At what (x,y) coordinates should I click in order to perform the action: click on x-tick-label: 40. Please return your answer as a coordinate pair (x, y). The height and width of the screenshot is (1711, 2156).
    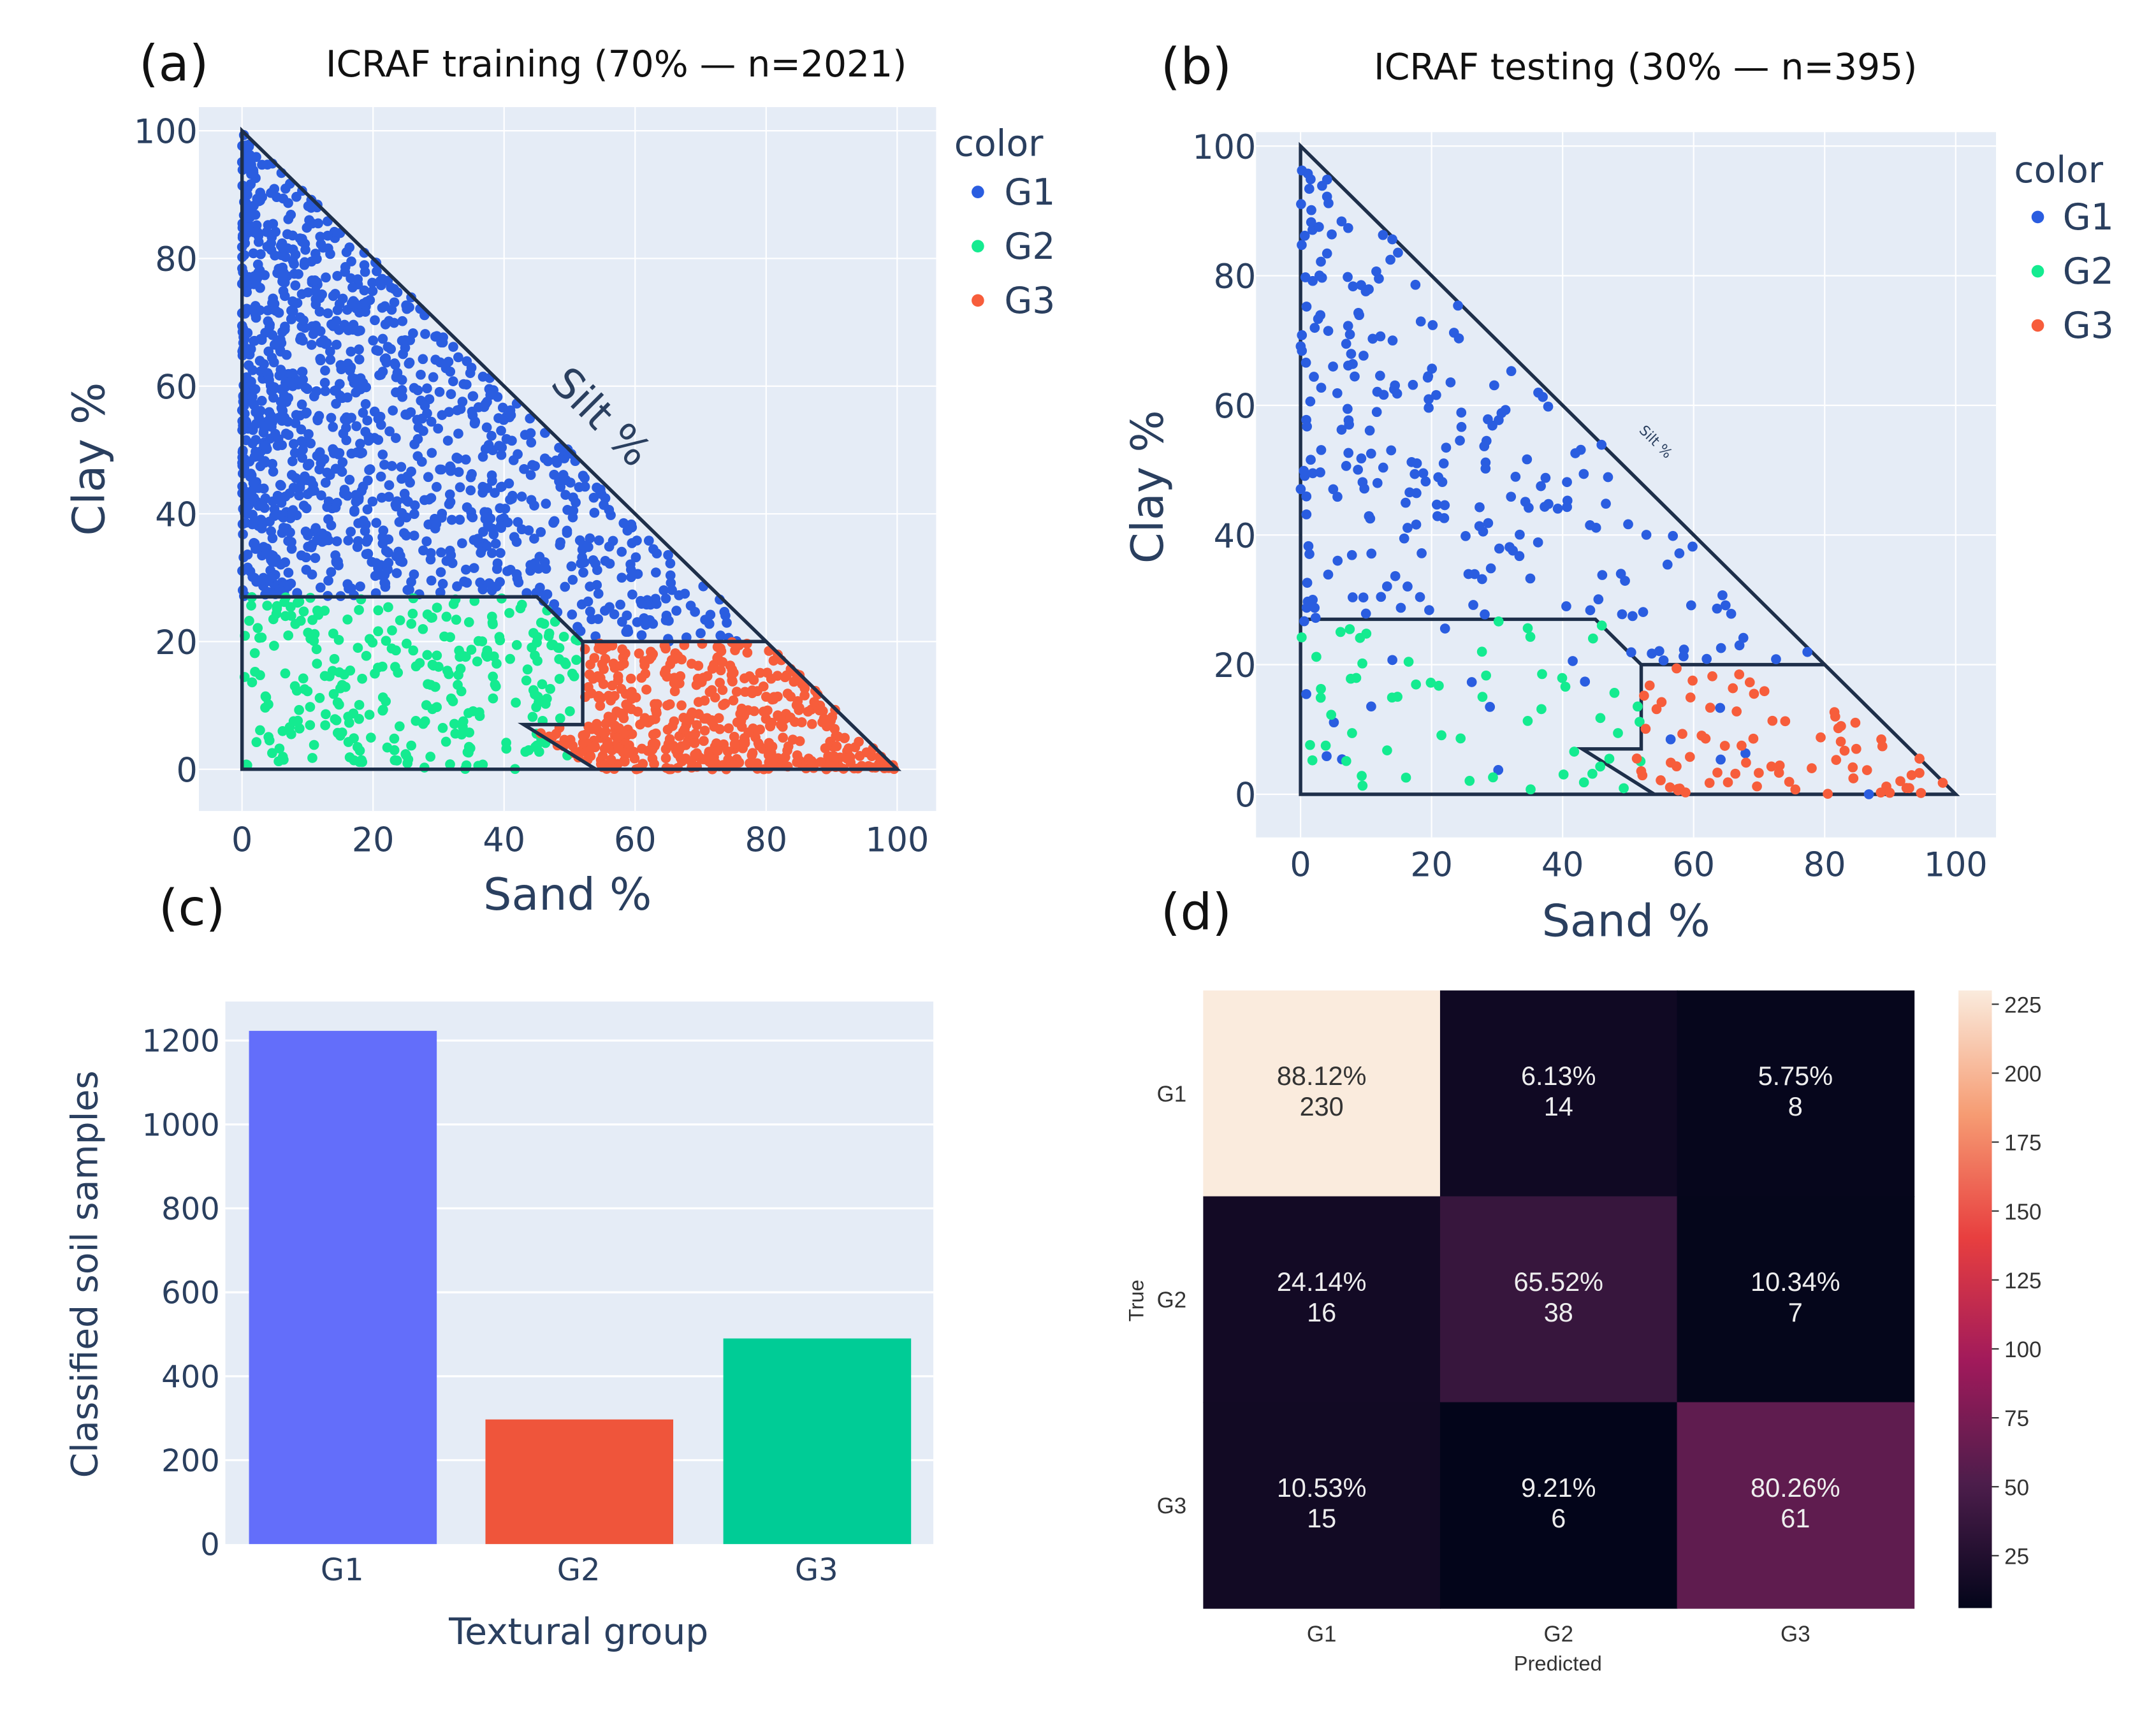
    Looking at the image, I should click on (504, 839).